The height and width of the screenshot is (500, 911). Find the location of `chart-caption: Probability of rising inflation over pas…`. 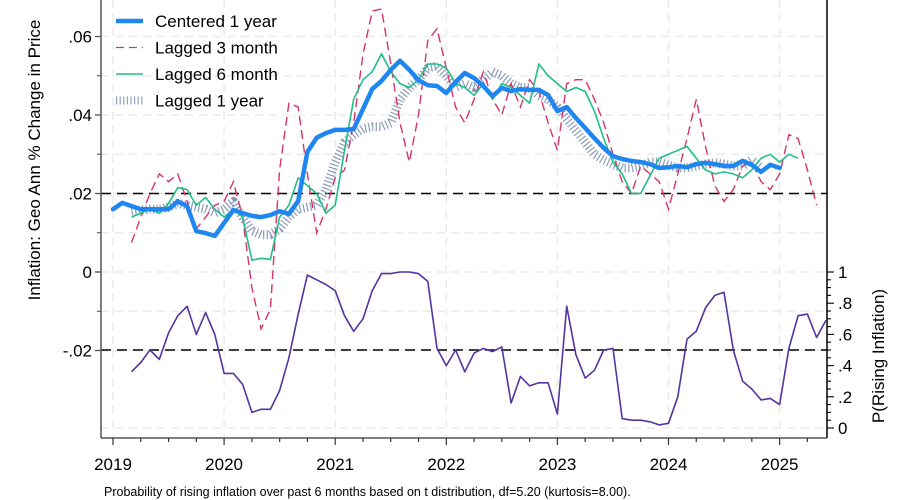

chart-caption: Probability of rising inflation over pas… is located at coordinates (367, 492).